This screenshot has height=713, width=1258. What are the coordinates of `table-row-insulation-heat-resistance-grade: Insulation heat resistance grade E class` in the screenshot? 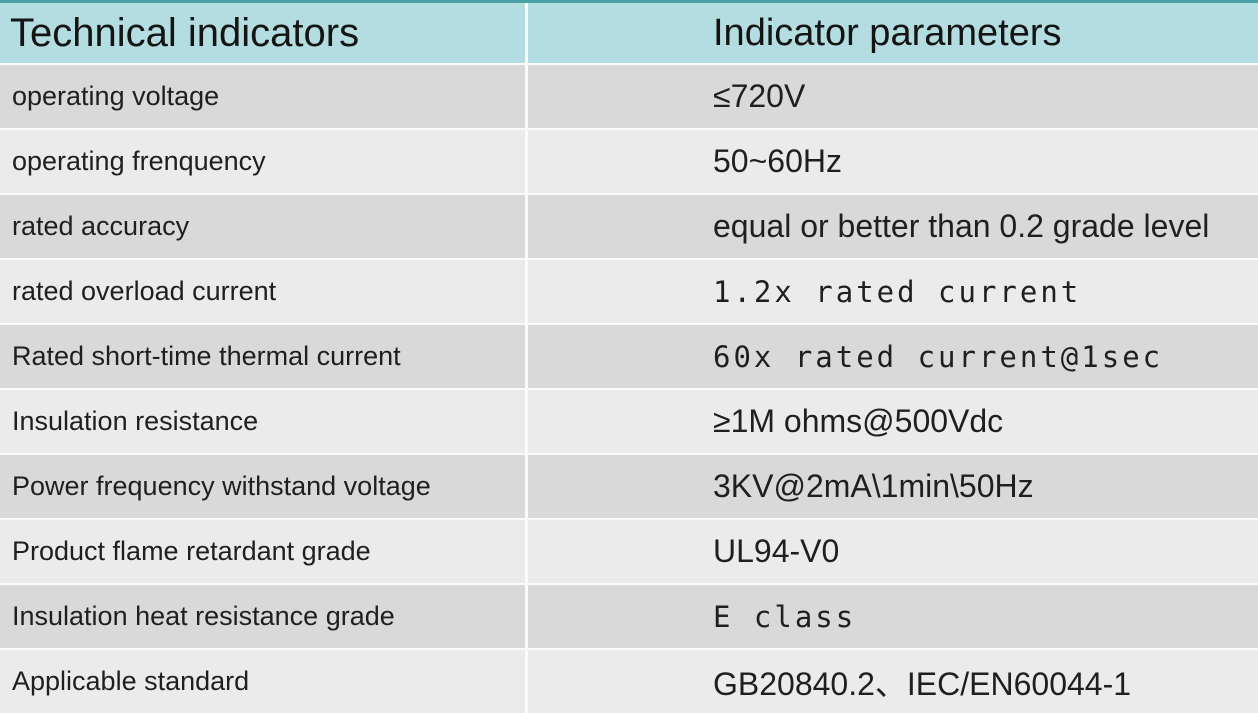 It's located at (629, 615).